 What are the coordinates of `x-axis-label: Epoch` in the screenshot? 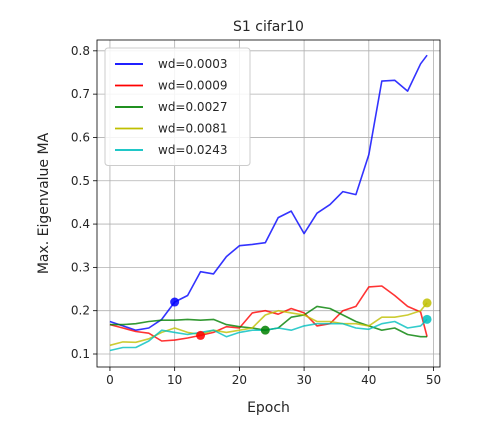 It's located at (268, 408).